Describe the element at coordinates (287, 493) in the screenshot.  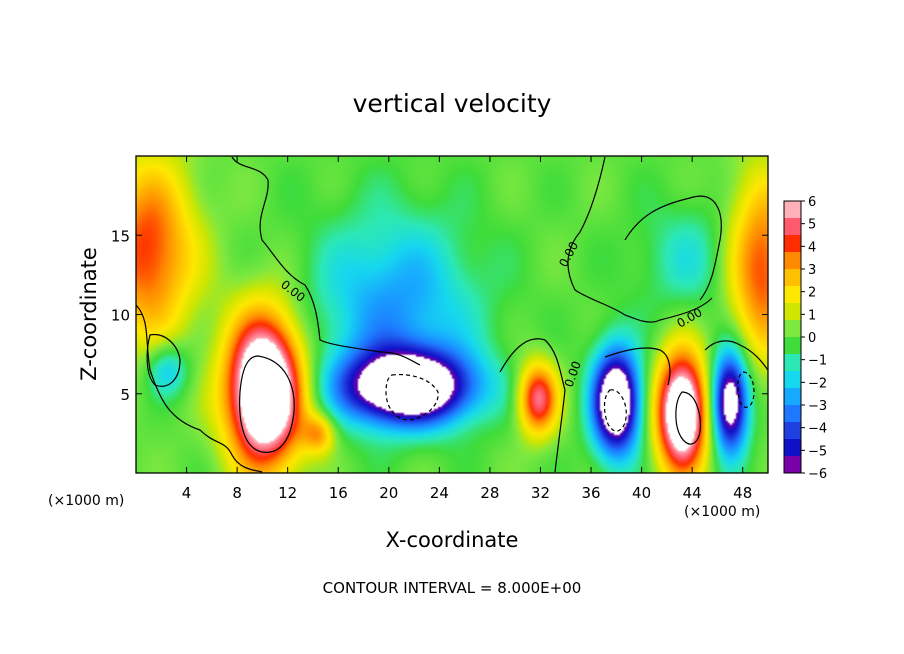
I see `x-tick-label: 12` at that location.